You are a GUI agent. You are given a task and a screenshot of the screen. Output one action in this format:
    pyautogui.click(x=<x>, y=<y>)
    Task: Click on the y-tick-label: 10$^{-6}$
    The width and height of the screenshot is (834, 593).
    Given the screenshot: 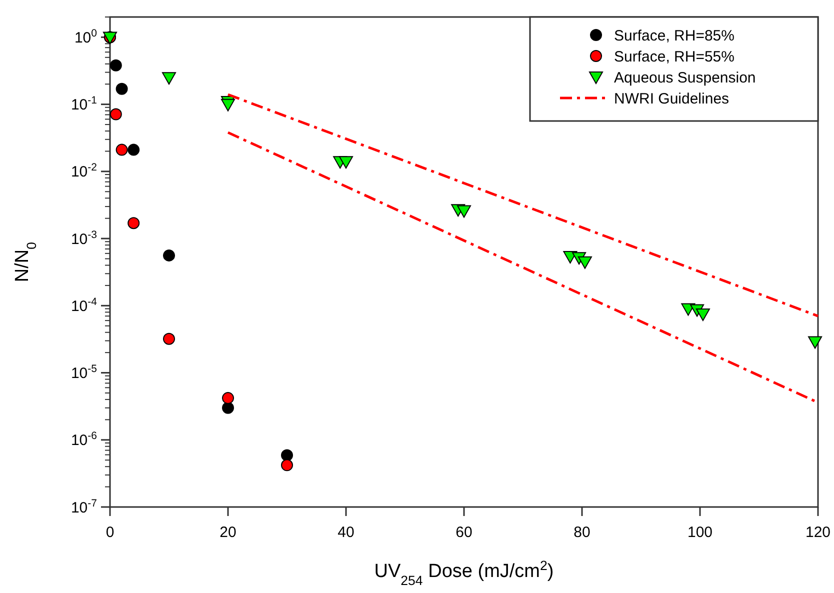 What is the action you would take?
    pyautogui.click(x=84, y=440)
    